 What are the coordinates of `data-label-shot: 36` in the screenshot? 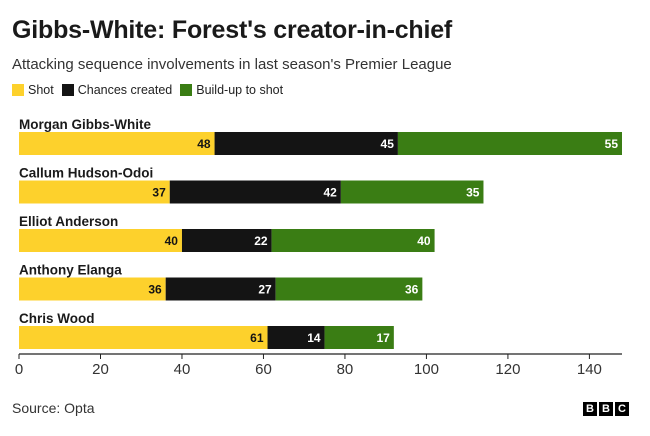 It's located at (155, 290).